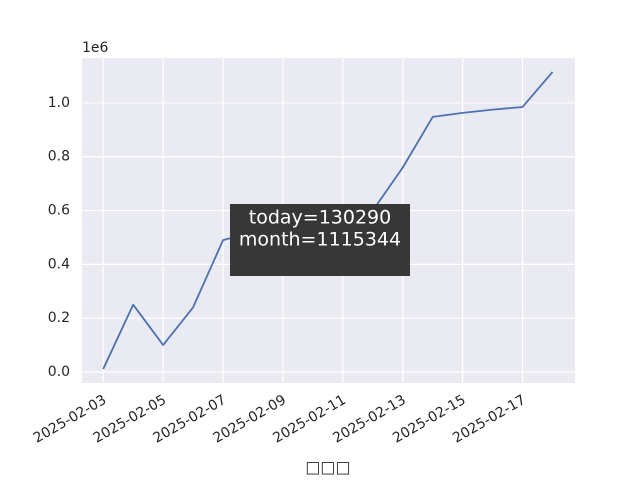 The image size is (640, 480). I want to click on tooltip: today=130290 month=1115344, so click(320, 240).